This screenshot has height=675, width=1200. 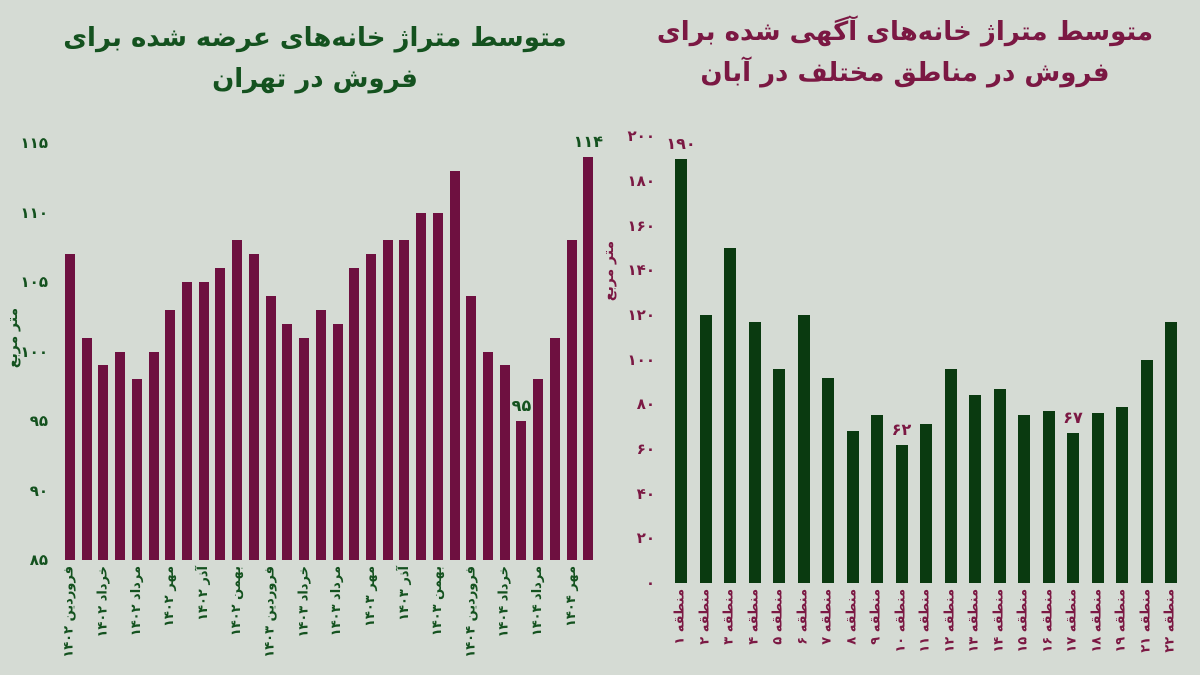 I want to click on y-axis-tick-label: ۱۱۰, so click(x=34, y=212).